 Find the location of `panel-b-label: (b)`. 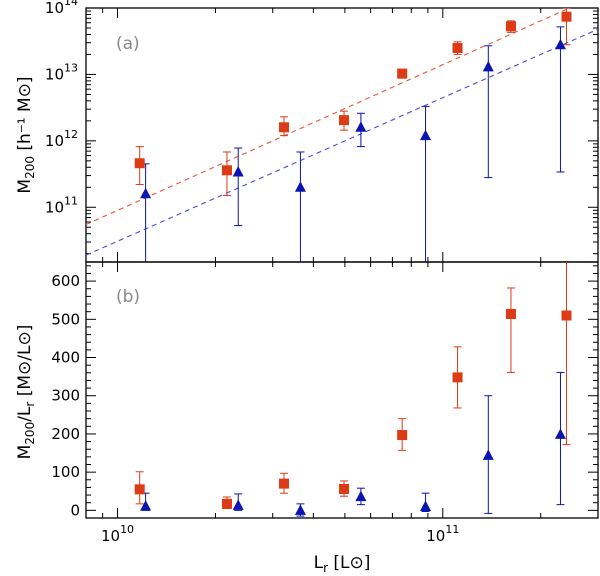

panel-b-label: (b) is located at coordinates (128, 297).